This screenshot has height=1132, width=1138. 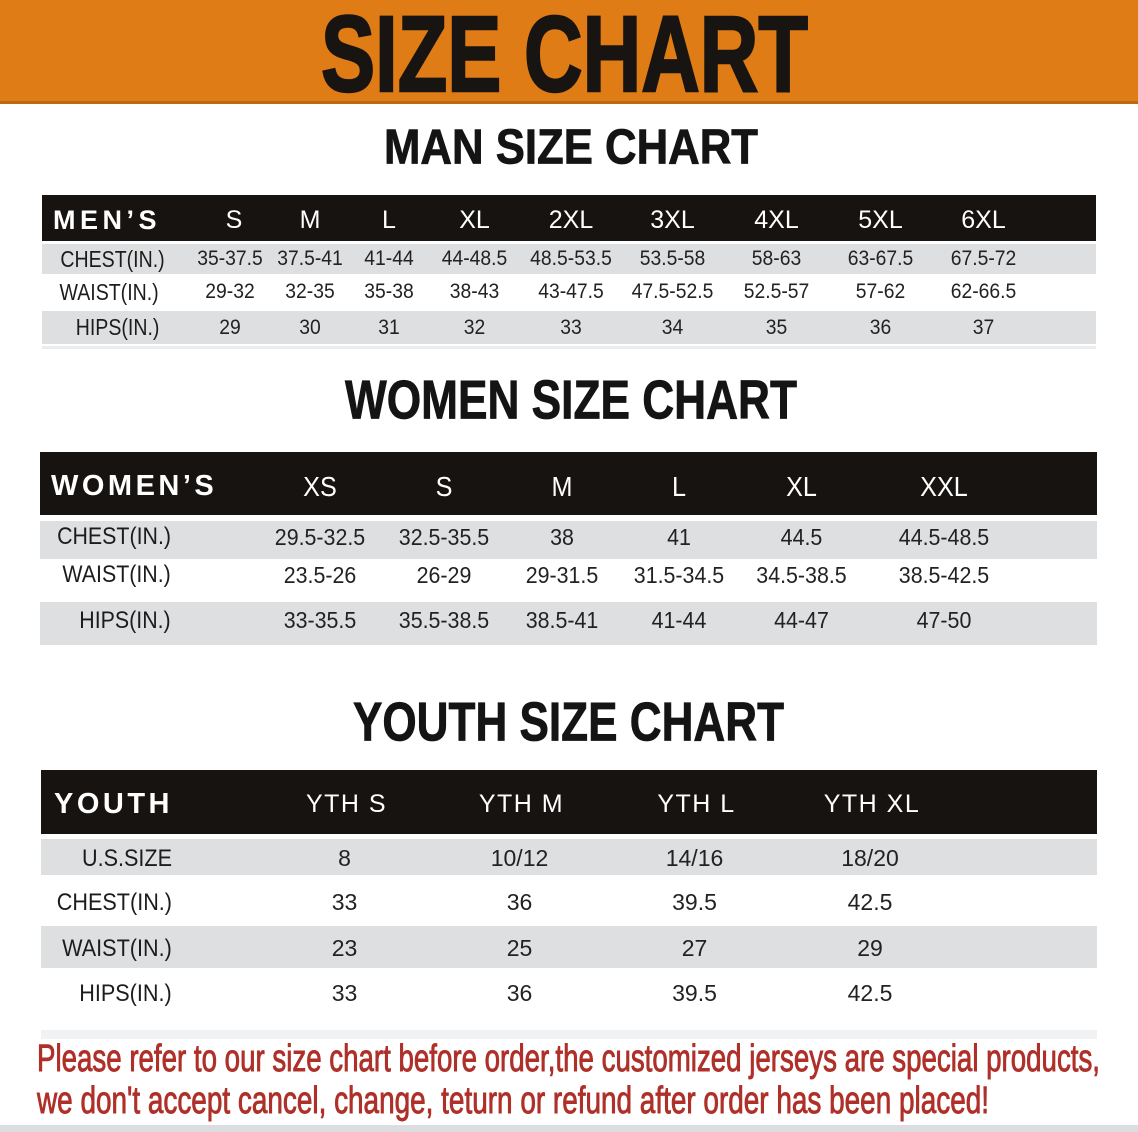 I want to click on svg-text: SIZE CHART, so click(x=564, y=52).